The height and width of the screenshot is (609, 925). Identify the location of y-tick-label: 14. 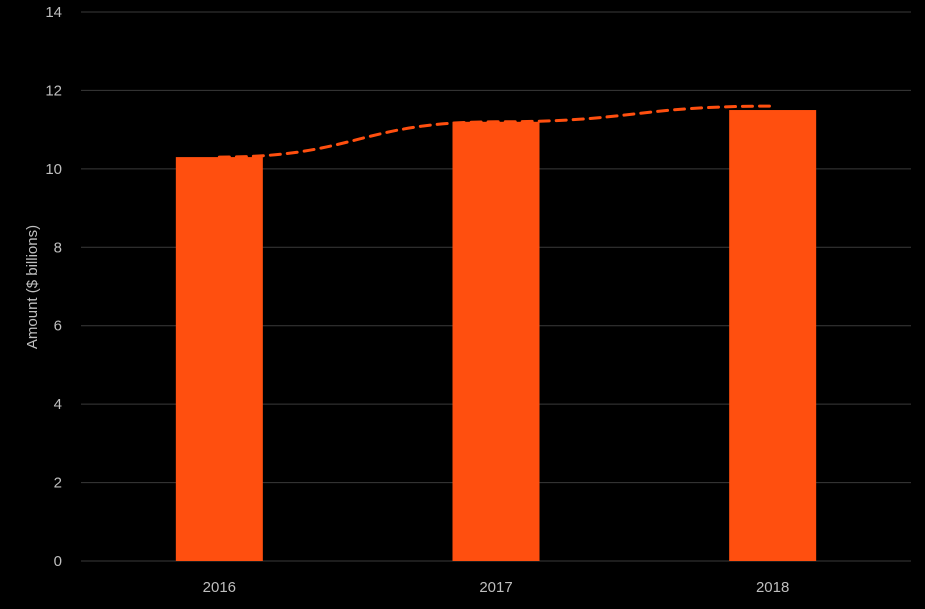
(53, 12).